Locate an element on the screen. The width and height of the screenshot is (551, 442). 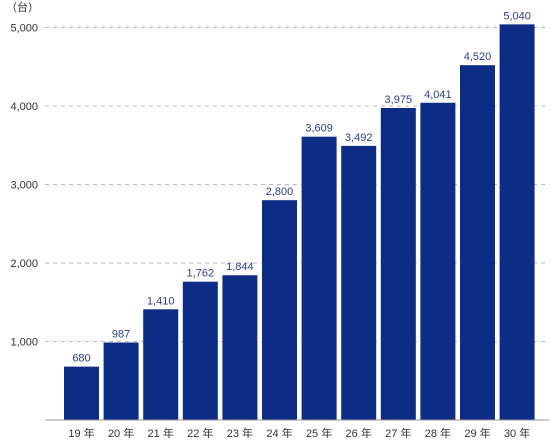
x-category-label: 22 年 is located at coordinates (200, 433).